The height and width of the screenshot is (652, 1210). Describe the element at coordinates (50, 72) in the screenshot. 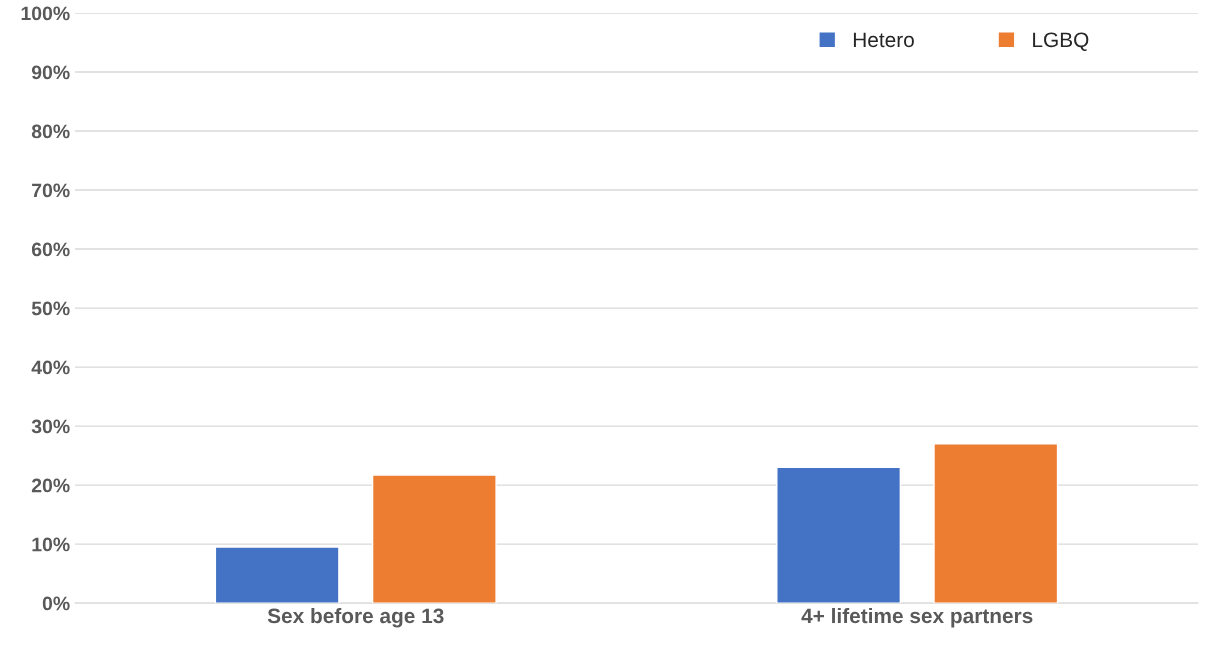

I see `y-tick-label: 90%` at that location.